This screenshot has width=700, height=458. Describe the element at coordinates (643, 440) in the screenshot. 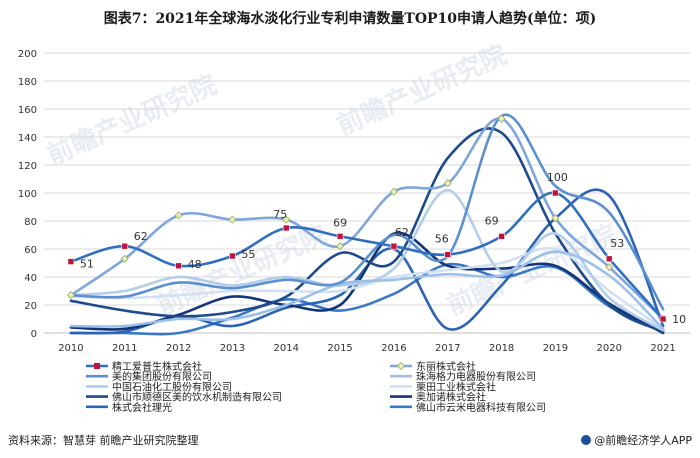

I see `brand-text: @前瞻经济学人APP` at that location.